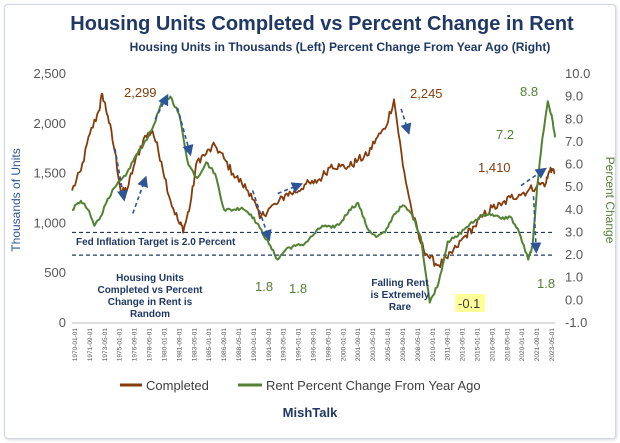 The width and height of the screenshot is (620, 443). I want to click on reference-line-label: Fed Inflation Target is 2.0 Percent, so click(156, 242).